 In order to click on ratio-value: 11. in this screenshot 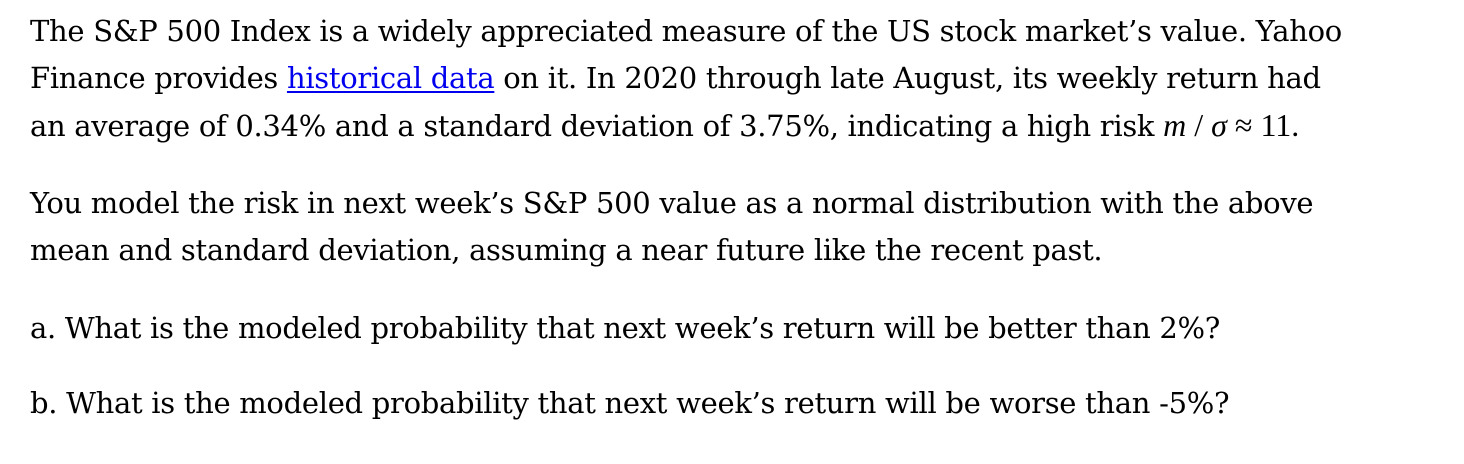, I will do `click(1280, 125)`.